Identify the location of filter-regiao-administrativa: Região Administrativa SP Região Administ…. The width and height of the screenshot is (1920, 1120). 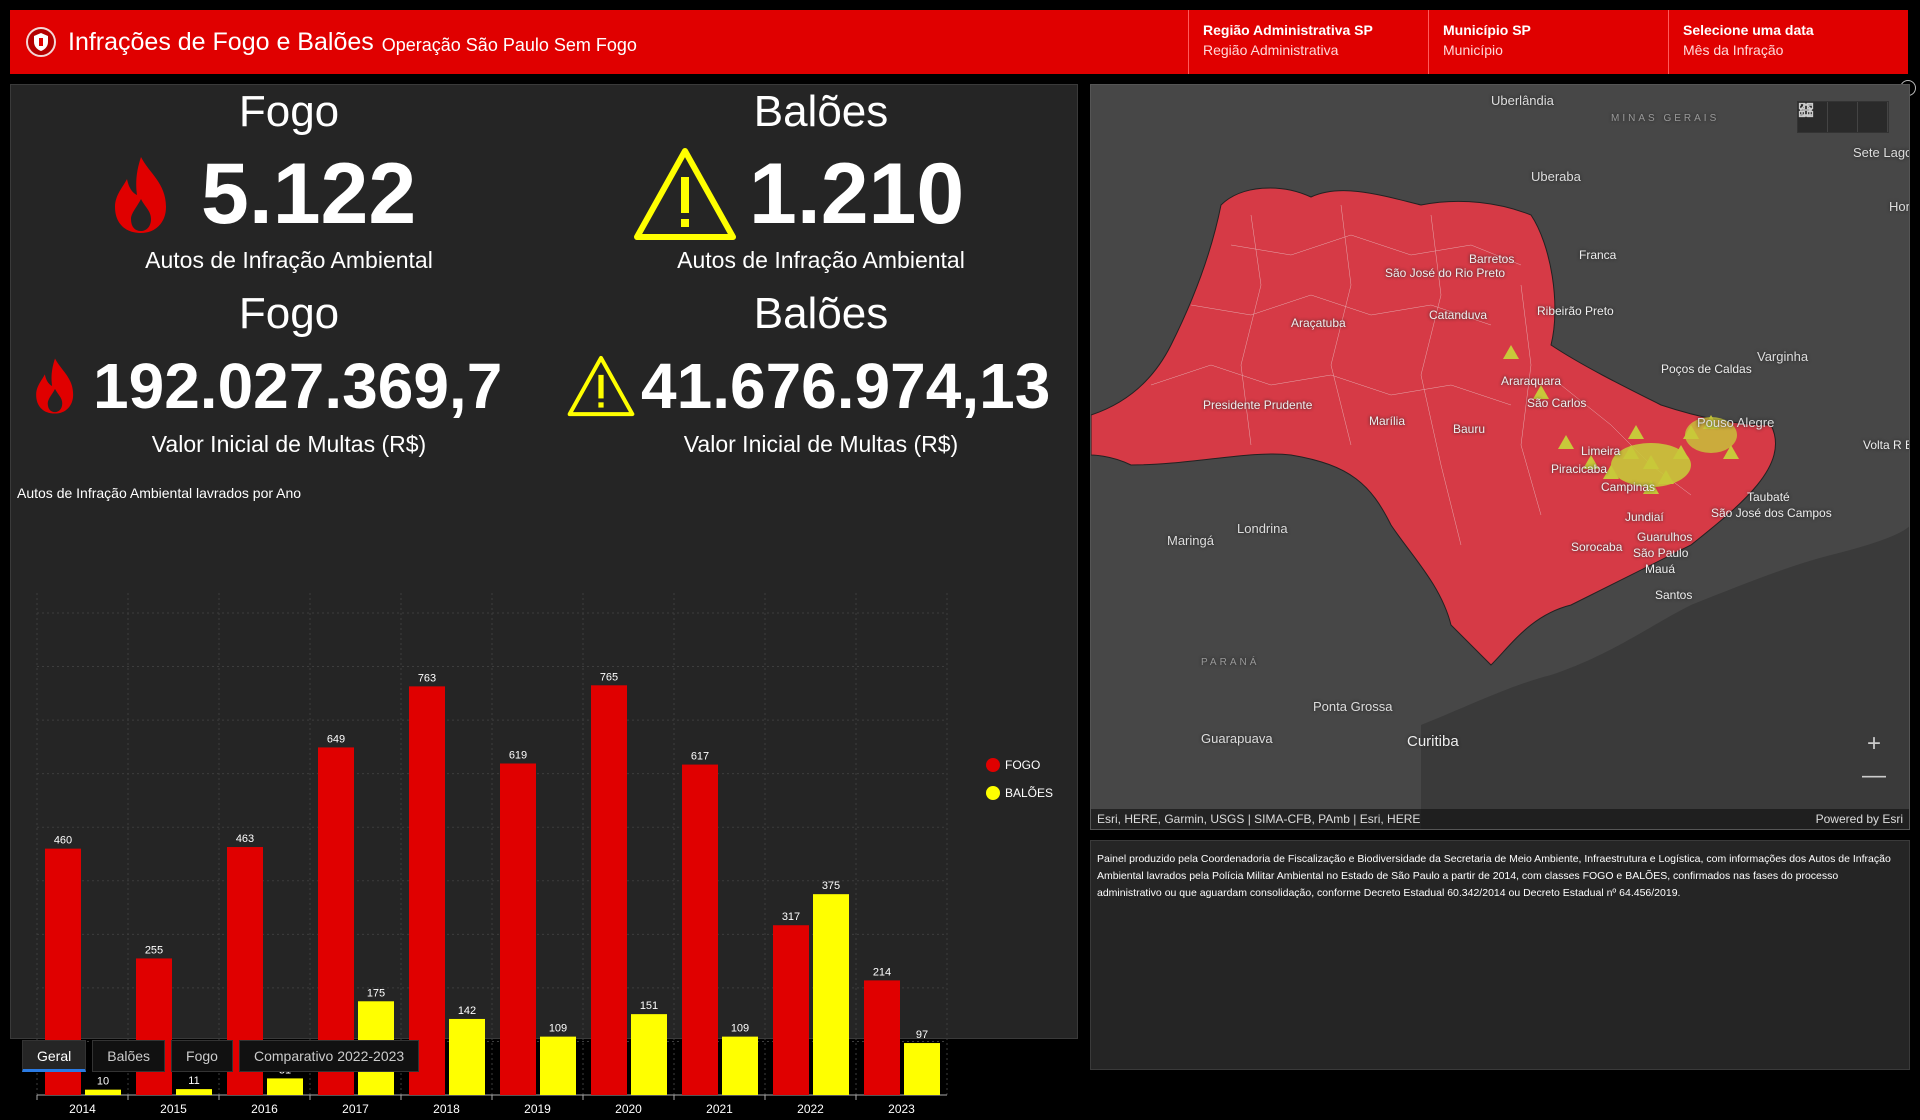
(1308, 42).